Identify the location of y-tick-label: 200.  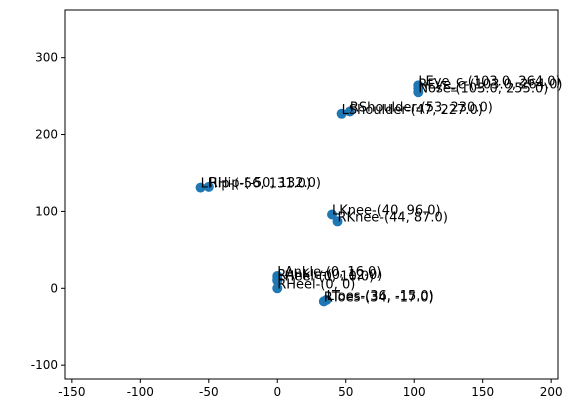
(46, 135).